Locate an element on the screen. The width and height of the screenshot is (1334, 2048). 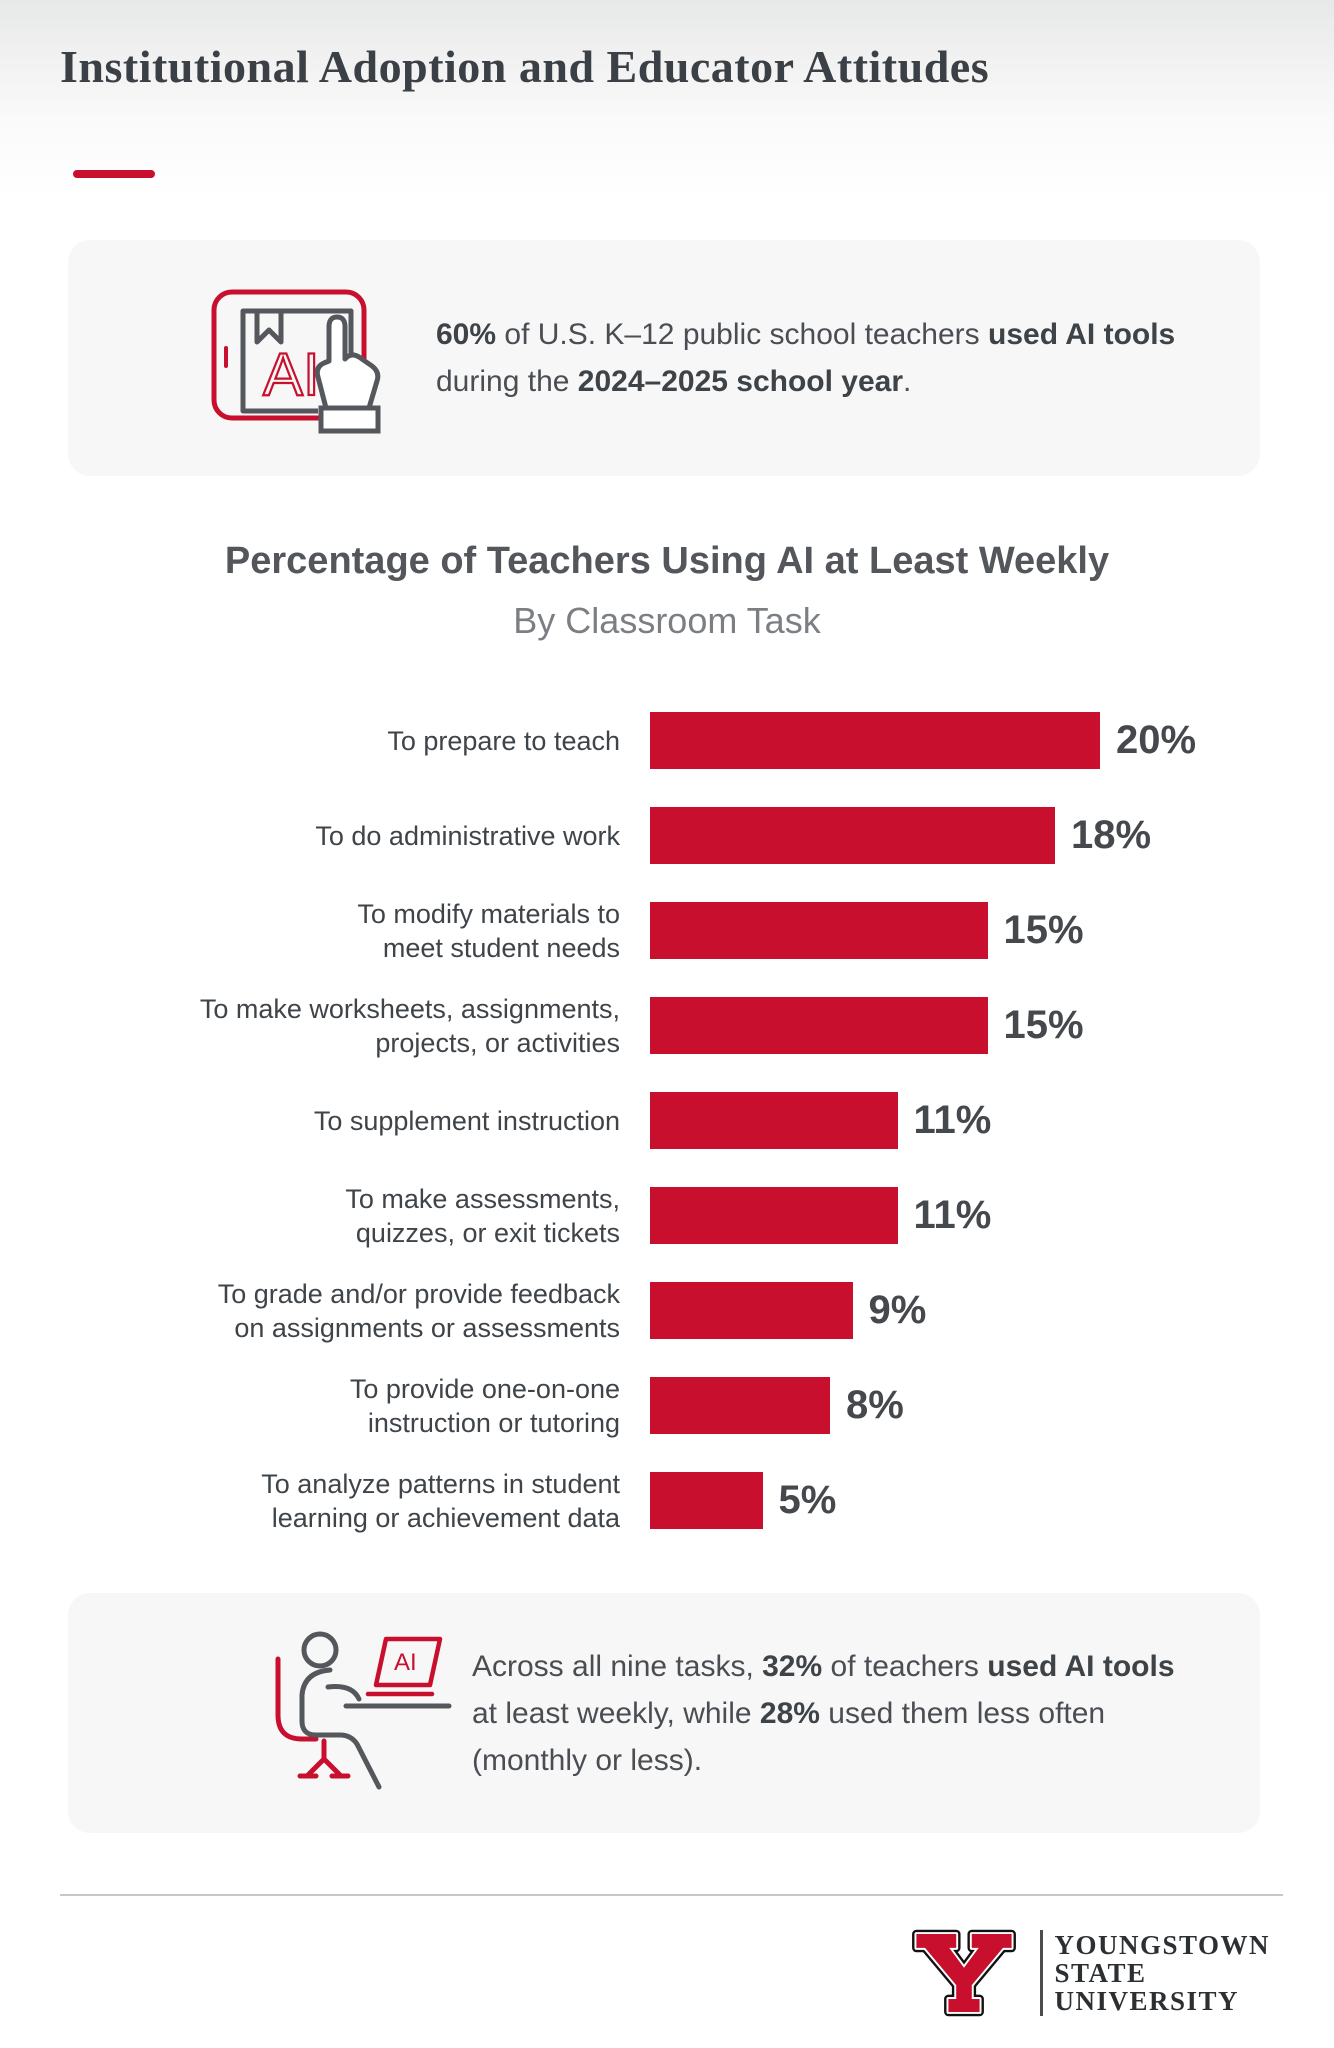
university-wordmark: YOUNGSTOWN STATE UNIVERSITY is located at coordinates (1162, 1973).